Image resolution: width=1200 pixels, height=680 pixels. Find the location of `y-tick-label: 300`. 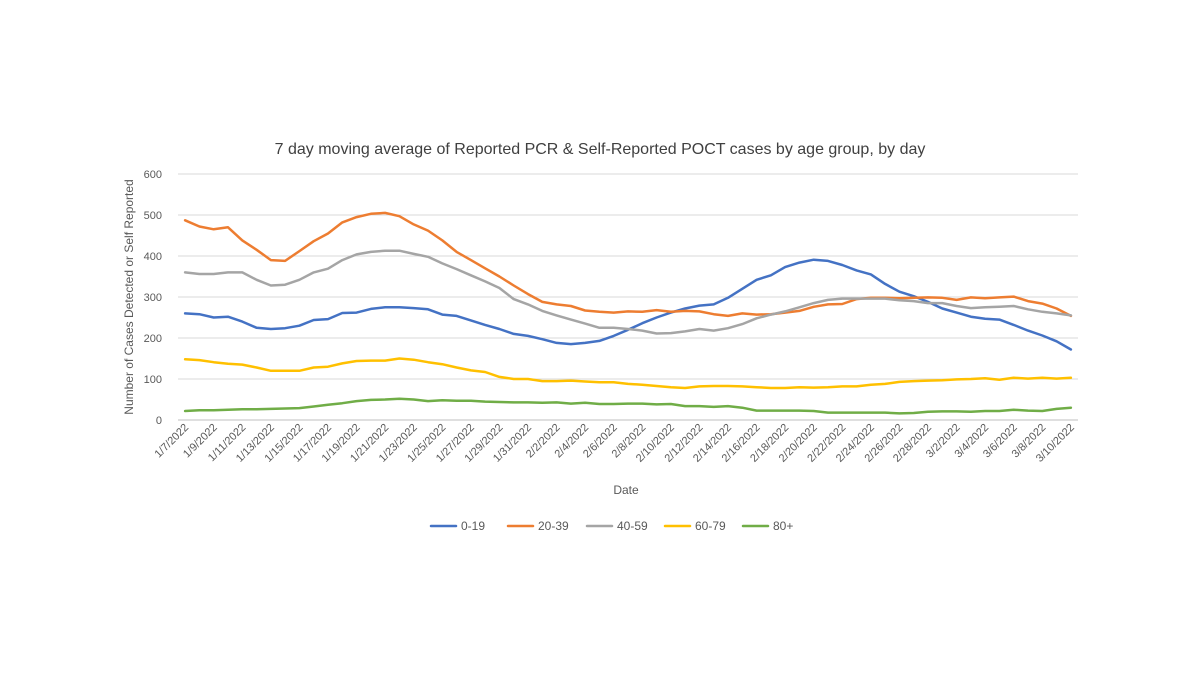

y-tick-label: 300 is located at coordinates (153, 298).